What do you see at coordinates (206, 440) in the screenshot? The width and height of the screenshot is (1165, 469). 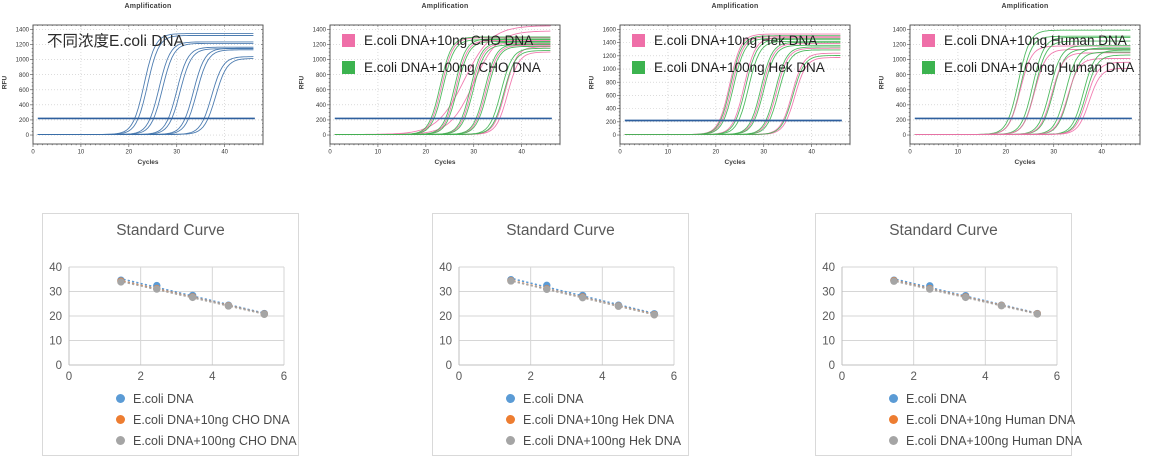 I see `legend-item: E.coli DNA+100ng CHO DNA` at bounding box center [206, 440].